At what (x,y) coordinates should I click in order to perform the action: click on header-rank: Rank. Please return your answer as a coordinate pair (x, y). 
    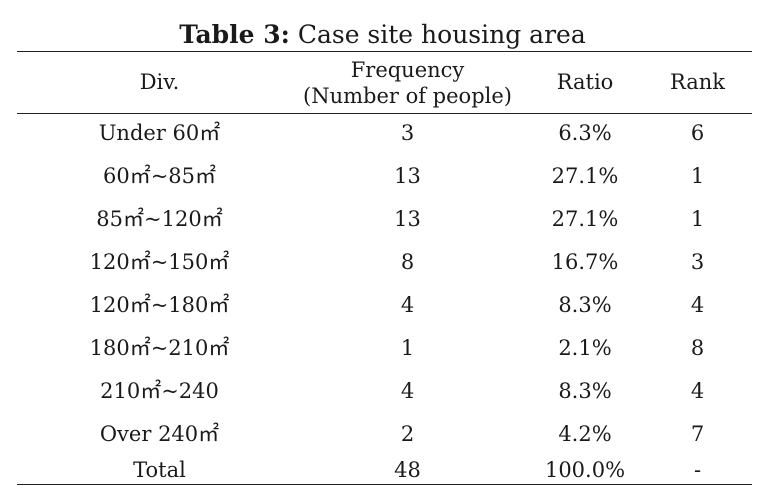
    Looking at the image, I should click on (697, 82).